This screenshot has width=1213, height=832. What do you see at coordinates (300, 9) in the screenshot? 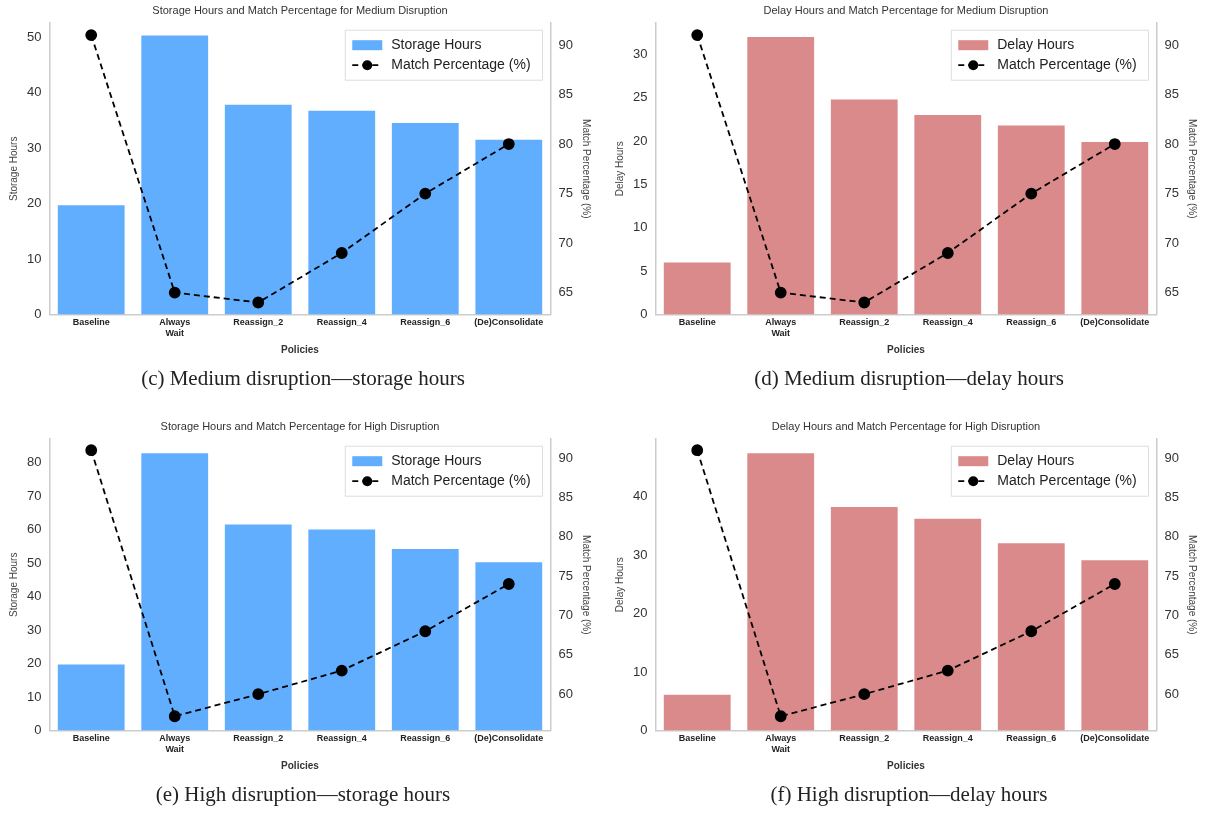
I see `chart-title: Storage Hours and Match Percentage for Medium Disruption` at bounding box center [300, 9].